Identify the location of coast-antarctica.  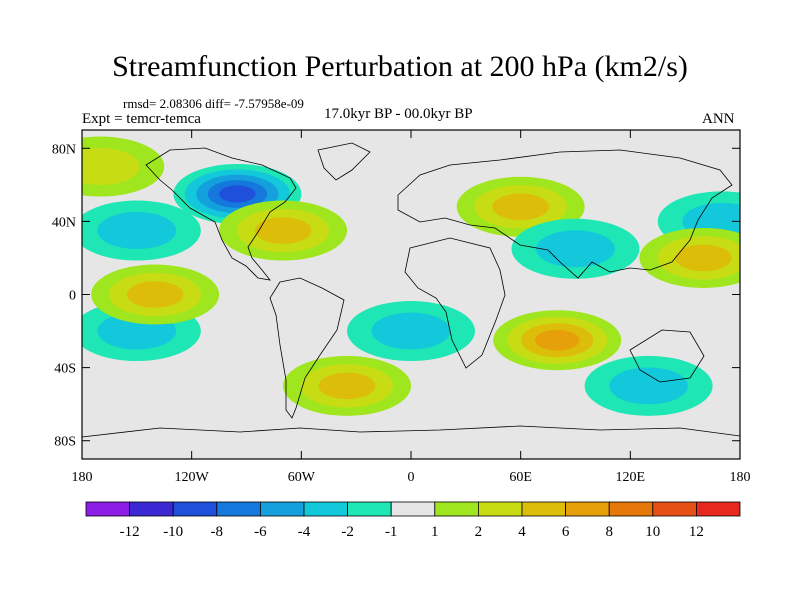
(411, 442).